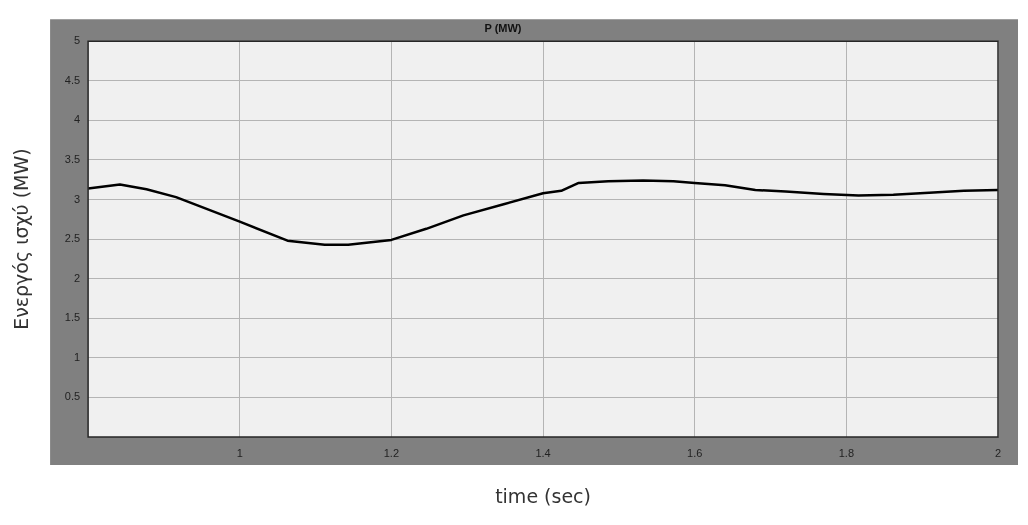  I want to click on x-tick-label: 1.4, so click(543, 452).